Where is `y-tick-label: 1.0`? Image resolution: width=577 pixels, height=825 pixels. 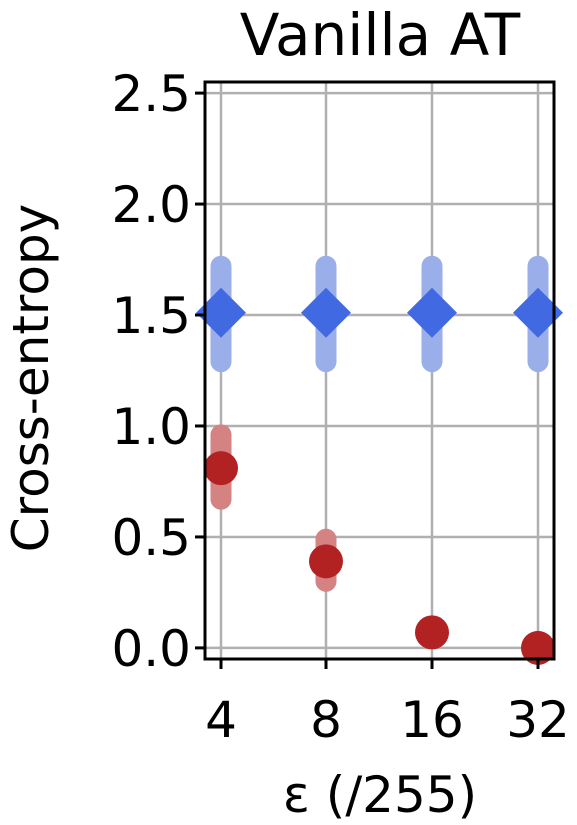 y-tick-label: 1.0 is located at coordinates (151, 427).